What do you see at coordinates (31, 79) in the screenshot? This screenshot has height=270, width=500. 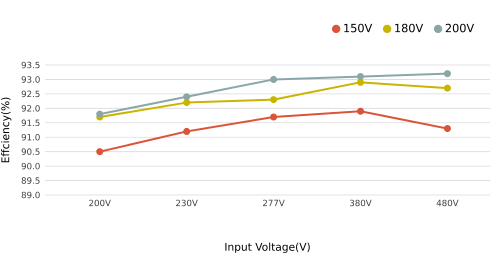 I see `y-tick-label: 93.0` at bounding box center [31, 79].